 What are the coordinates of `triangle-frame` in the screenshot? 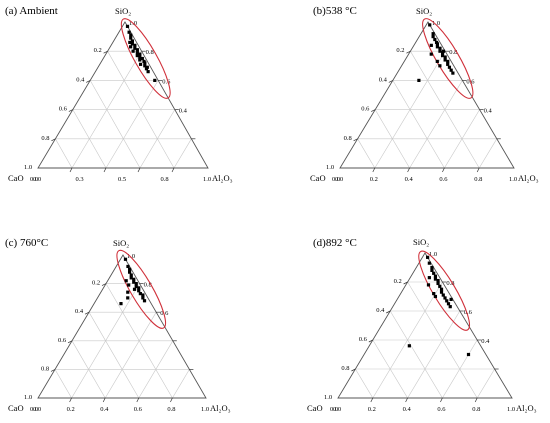 It's located at (425, 325).